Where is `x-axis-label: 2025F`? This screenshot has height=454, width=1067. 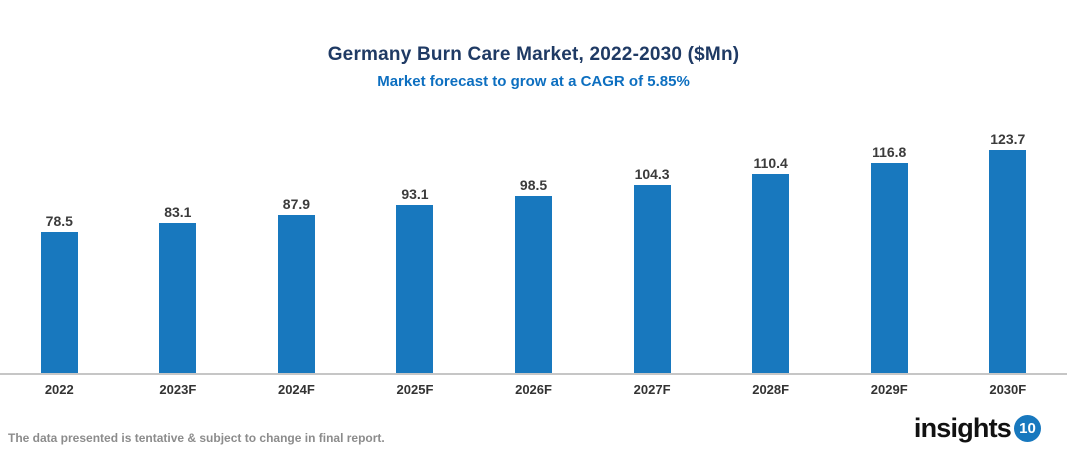
x-axis-label: 2025F is located at coordinates (415, 389).